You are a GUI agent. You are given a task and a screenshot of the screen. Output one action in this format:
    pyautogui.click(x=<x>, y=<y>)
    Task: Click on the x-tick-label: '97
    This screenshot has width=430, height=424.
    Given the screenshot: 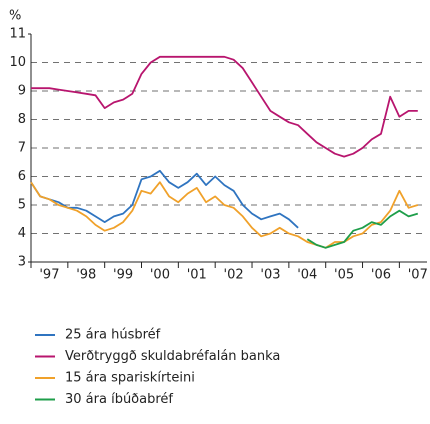 What is the action you would take?
    pyautogui.click(x=49, y=275)
    